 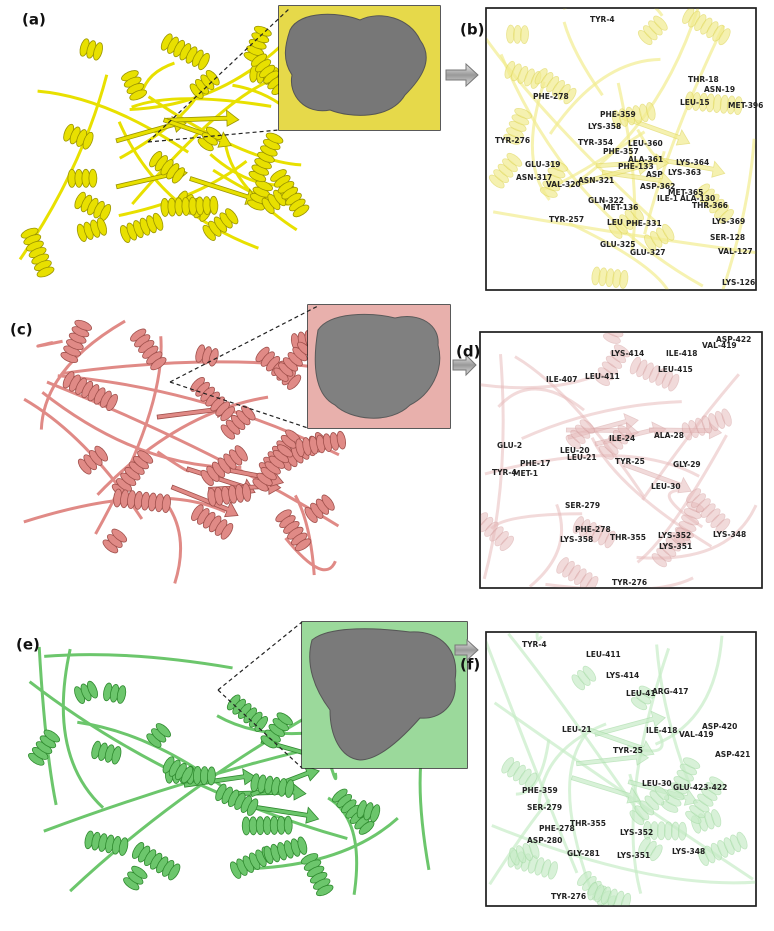 What do you see at coordinates (630, 461) in the screenshot?
I see `residue-label: TYR-25` at bounding box center [630, 461].